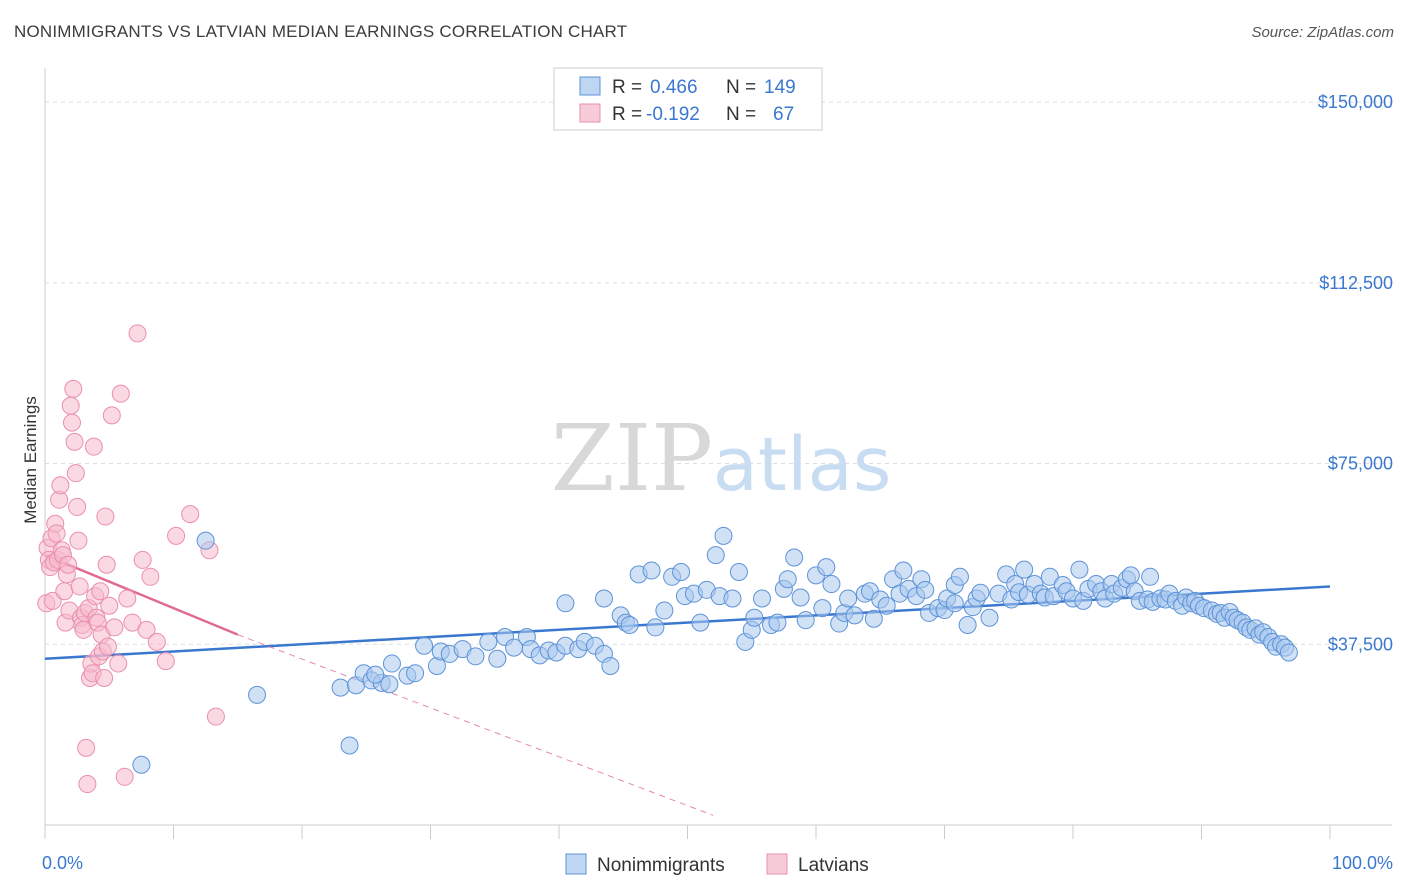  I want to click on legend-swatch-latvians, so click(777, 864).